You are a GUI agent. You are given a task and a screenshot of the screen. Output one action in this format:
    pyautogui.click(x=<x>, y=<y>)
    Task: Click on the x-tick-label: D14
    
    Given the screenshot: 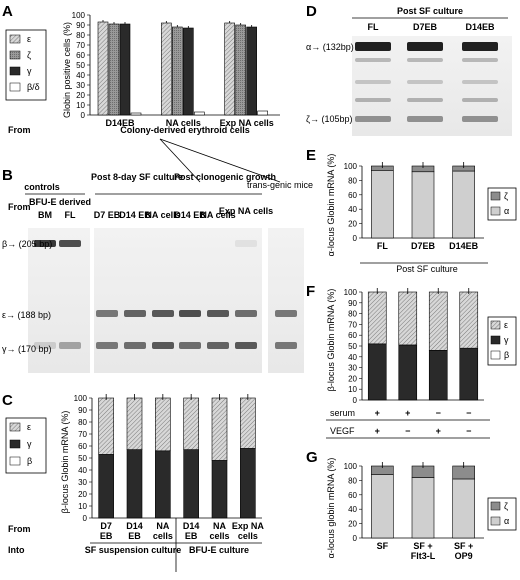 What is the action you would take?
    pyautogui.click(x=134, y=526)
    